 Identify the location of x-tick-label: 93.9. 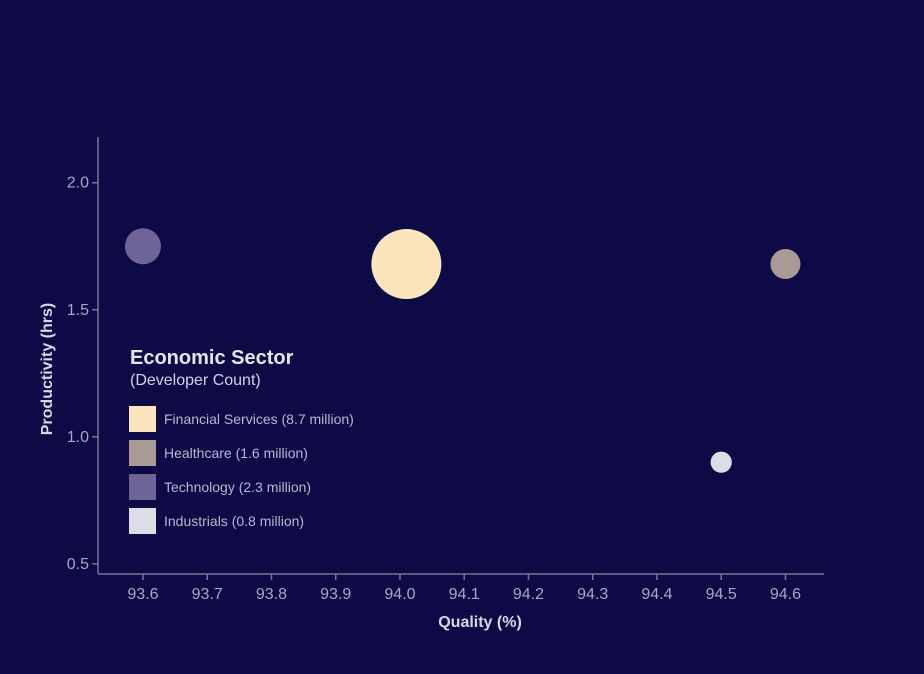
(335, 594).